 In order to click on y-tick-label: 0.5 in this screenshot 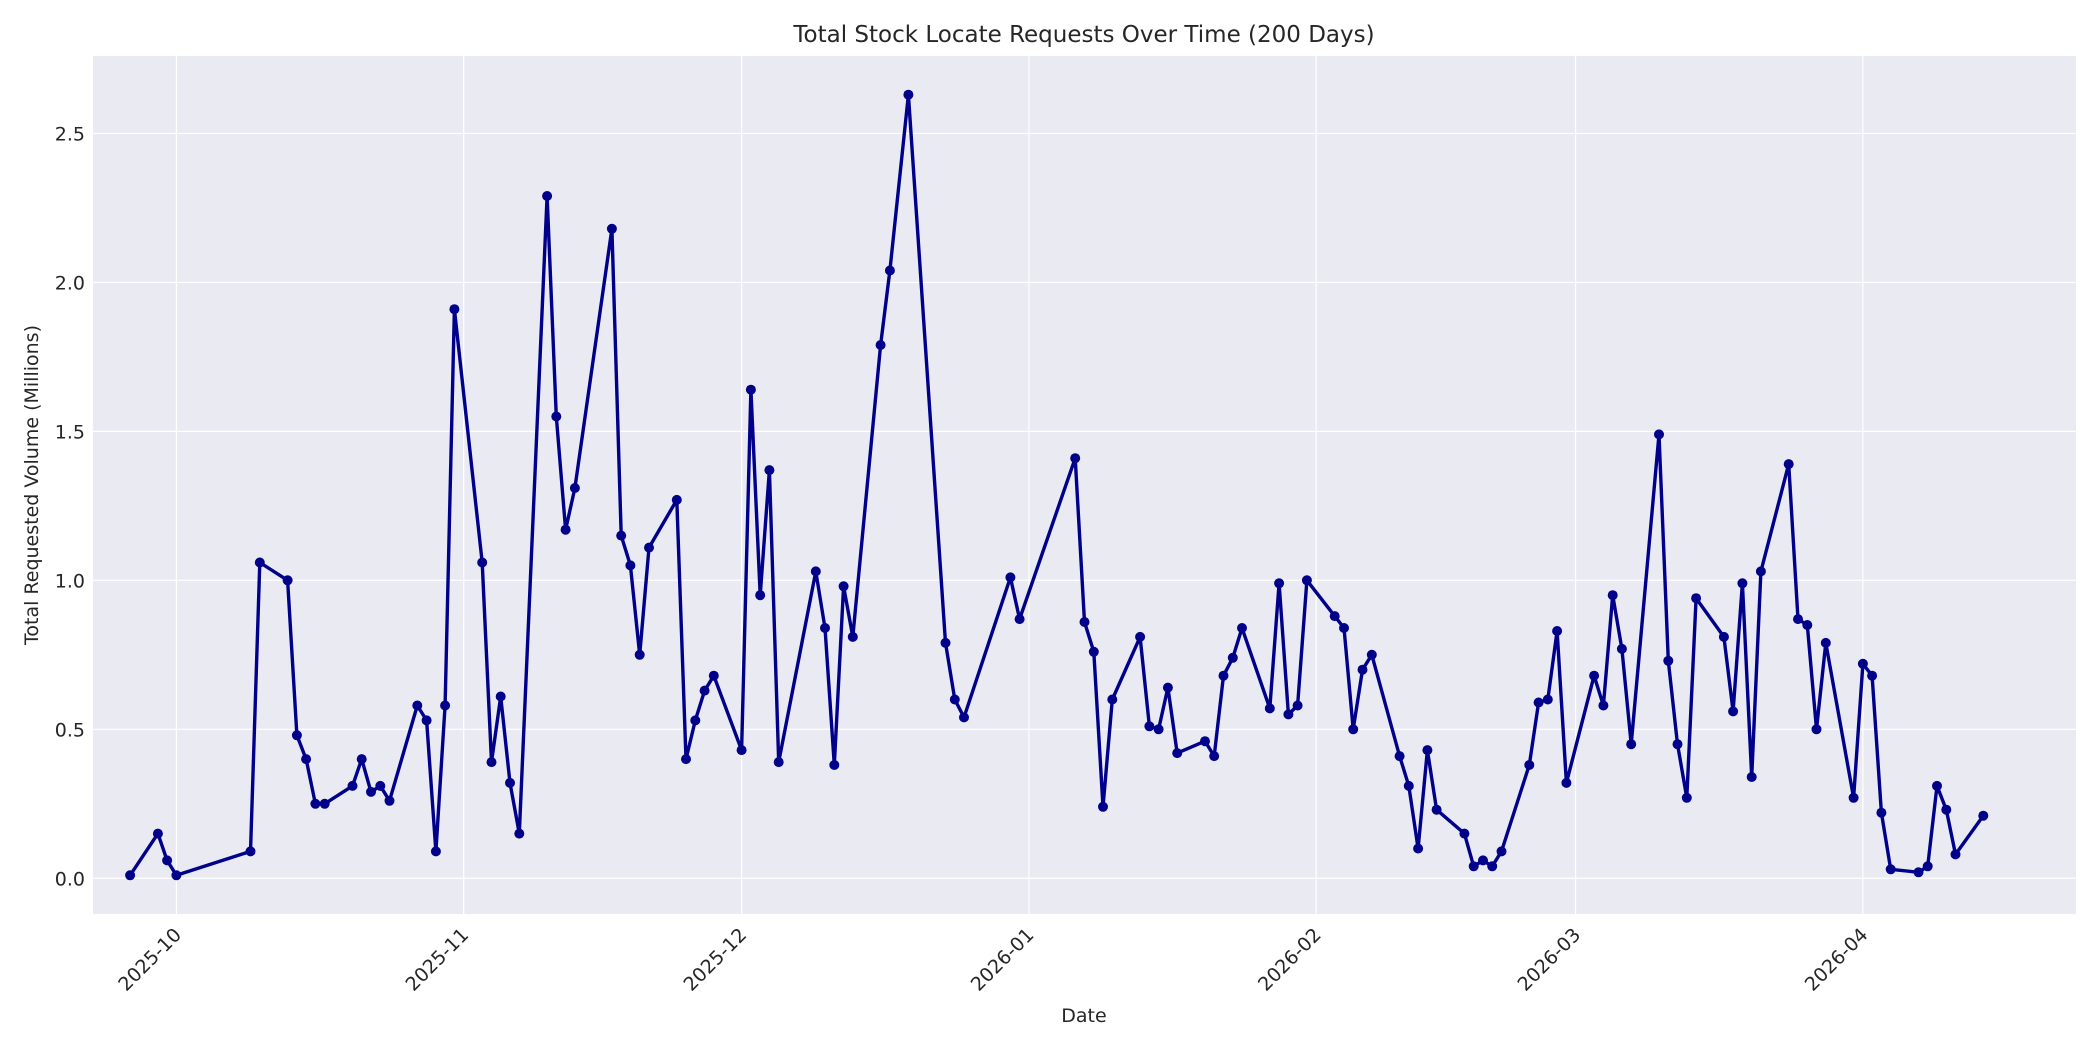, I will do `click(70, 730)`.